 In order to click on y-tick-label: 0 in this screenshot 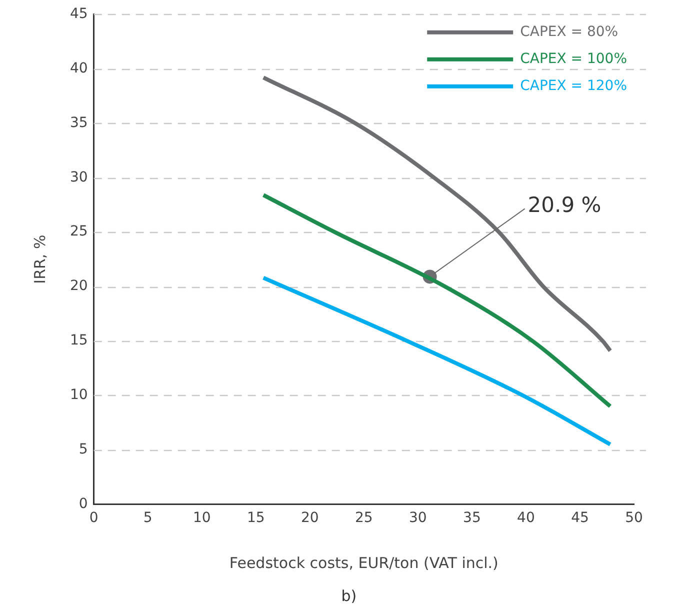, I will do `click(83, 504)`.